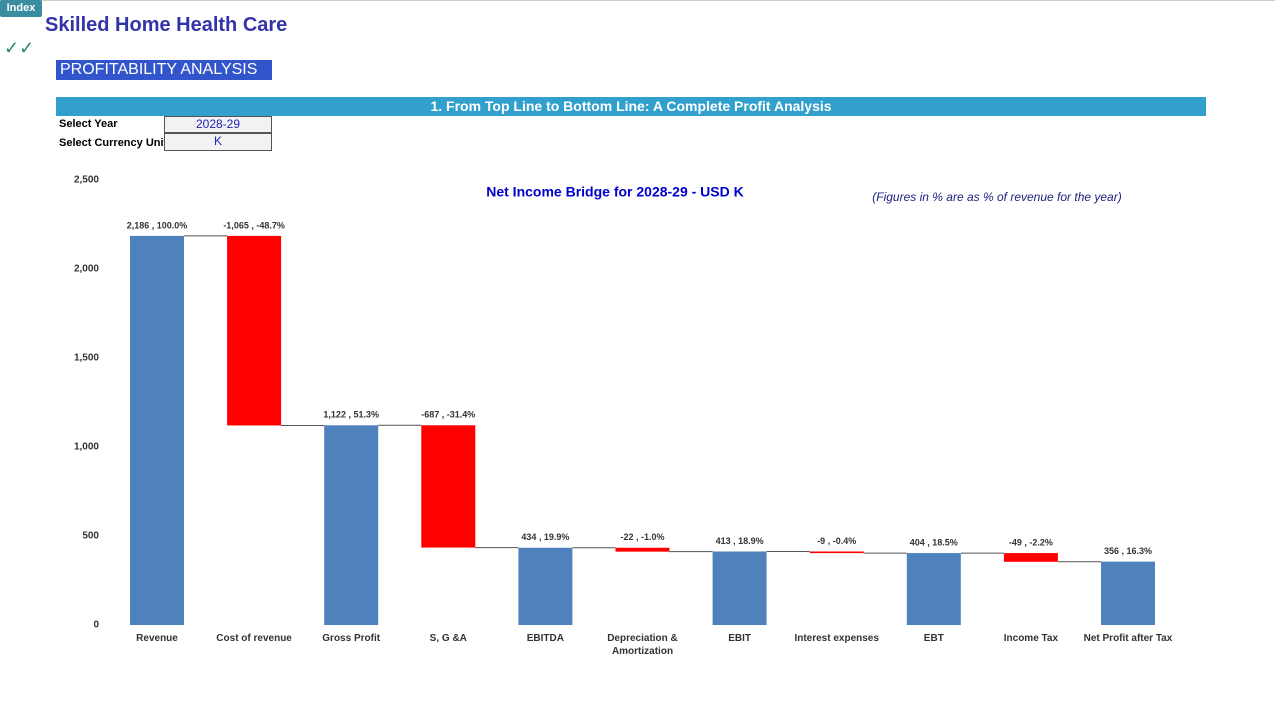 The height and width of the screenshot is (722, 1275). Describe the element at coordinates (545, 537) in the screenshot. I see `data-label: 434 , 19.9%` at that location.